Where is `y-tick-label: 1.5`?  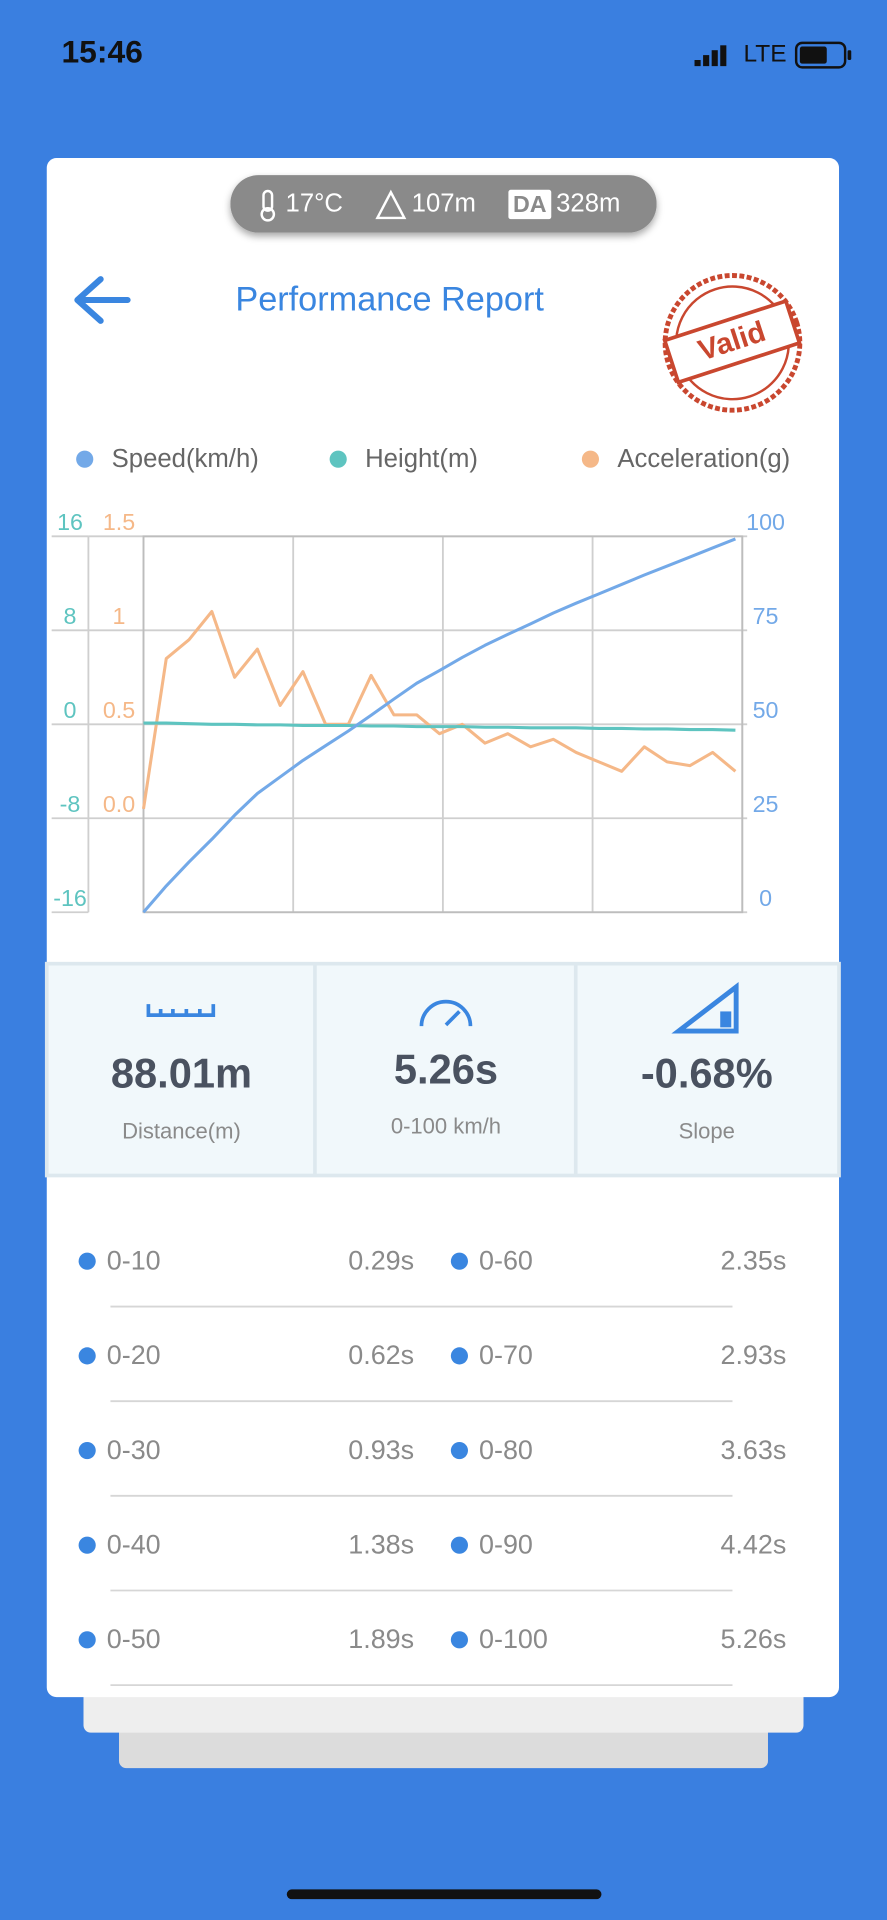
y-tick-label: 1.5 is located at coordinates (119, 522).